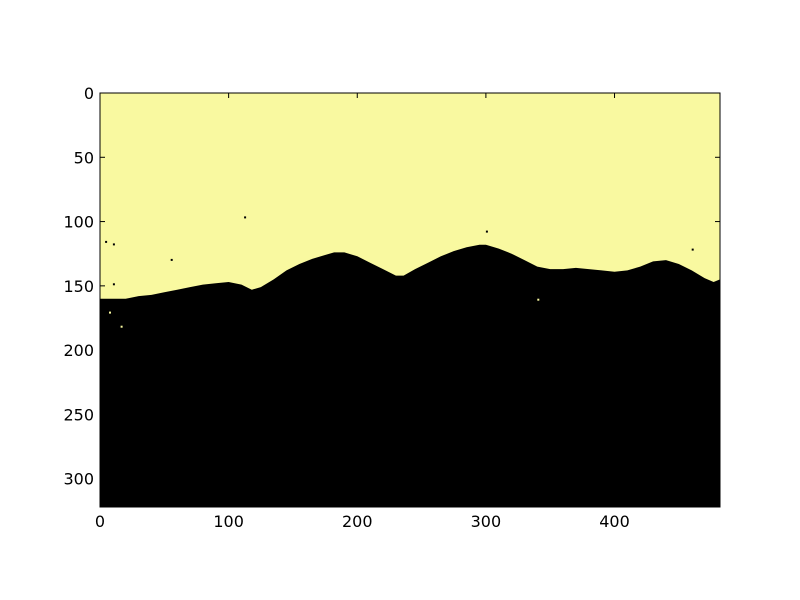  What do you see at coordinates (78, 286) in the screenshot?
I see `y-tick-label: 150` at bounding box center [78, 286].